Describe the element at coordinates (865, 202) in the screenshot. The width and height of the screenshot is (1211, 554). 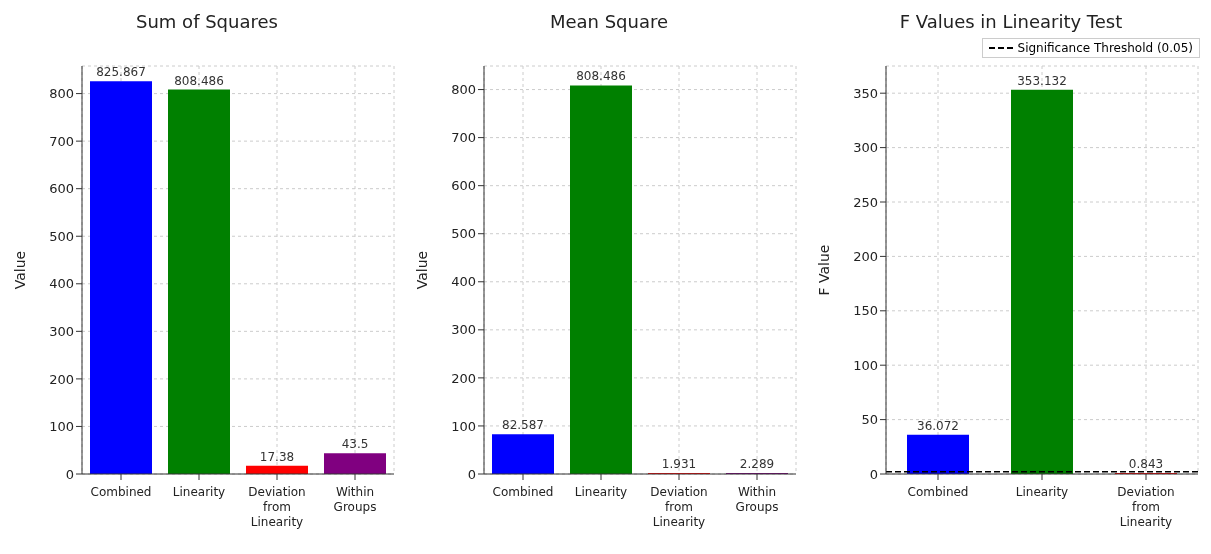
I see `y-tick-label: 250` at that location.